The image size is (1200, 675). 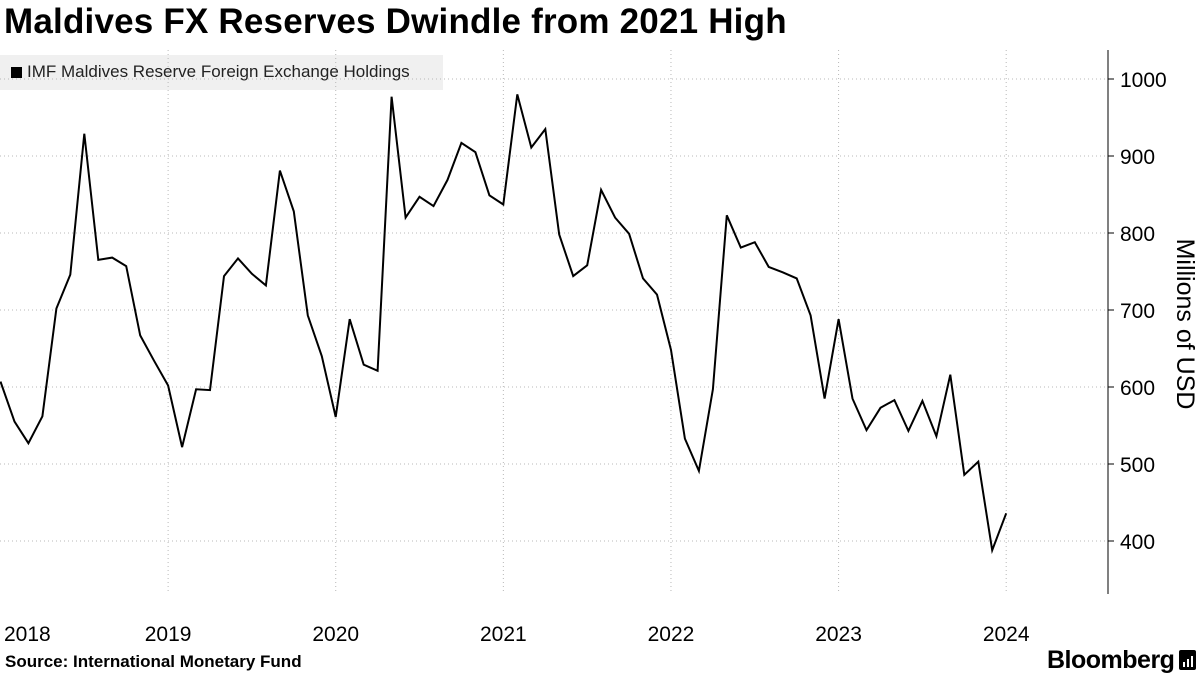 What do you see at coordinates (1137, 234) in the screenshot?
I see `y-tick-label-800: 800` at bounding box center [1137, 234].